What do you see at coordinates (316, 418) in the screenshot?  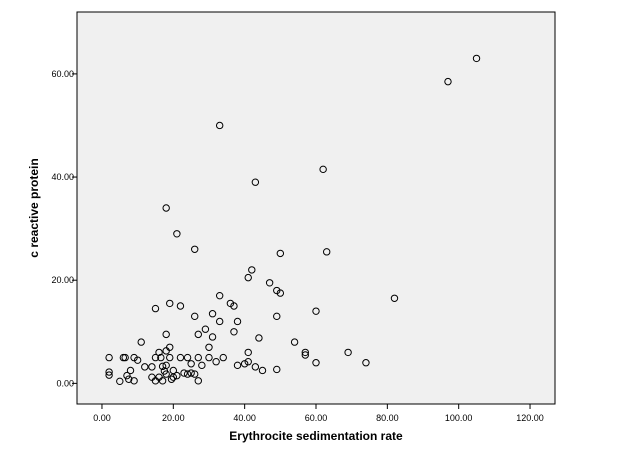 I see `x-tick-label: 60.00` at bounding box center [316, 418].